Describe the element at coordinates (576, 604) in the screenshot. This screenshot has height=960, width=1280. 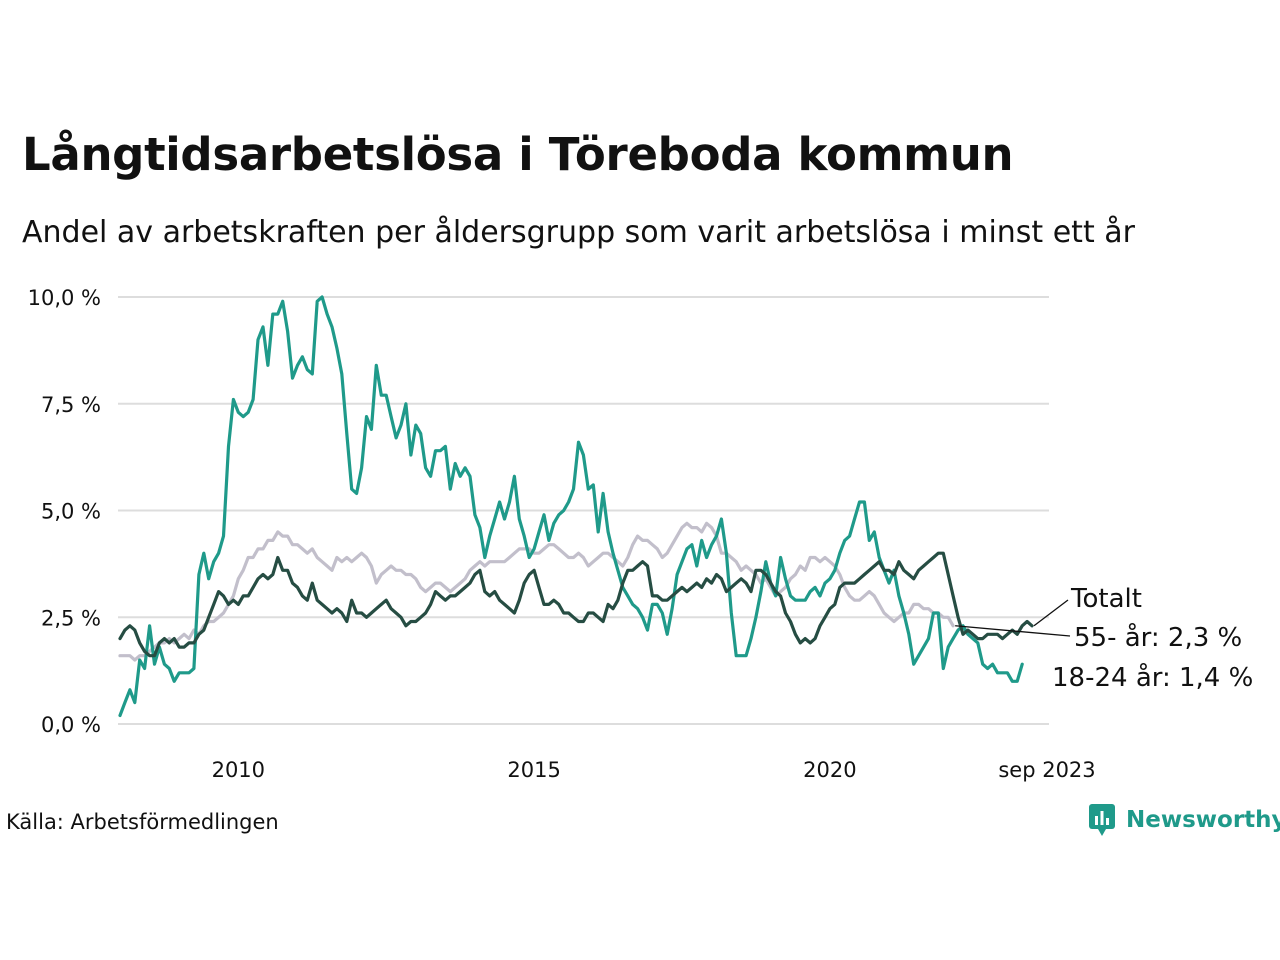
I see `series-line-totalt` at that location.